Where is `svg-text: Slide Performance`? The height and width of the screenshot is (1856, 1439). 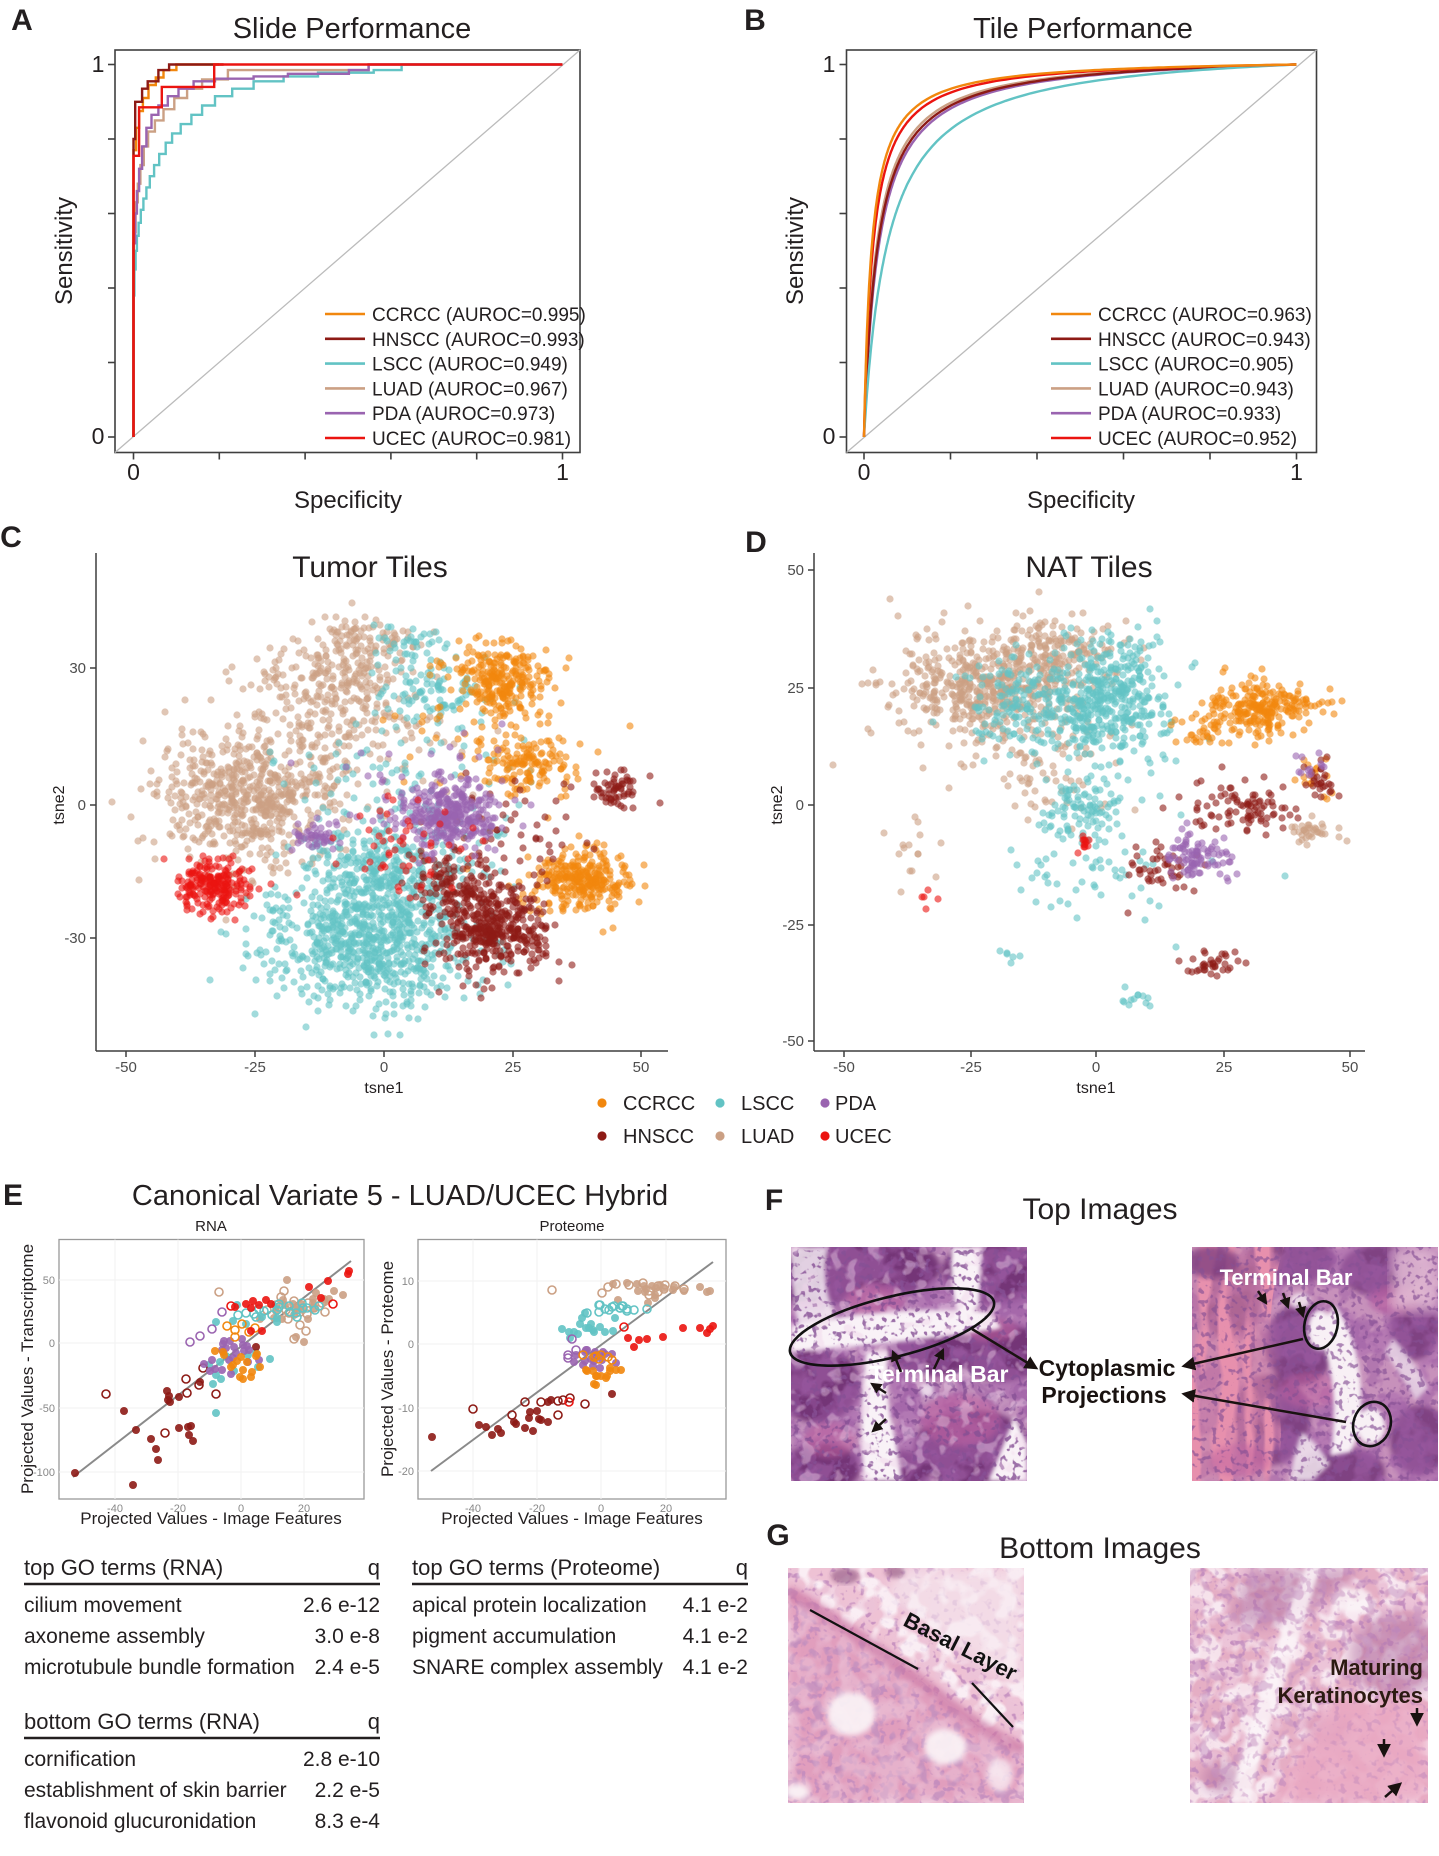
svg-text: Slide Performance is located at coordinates (352, 29).